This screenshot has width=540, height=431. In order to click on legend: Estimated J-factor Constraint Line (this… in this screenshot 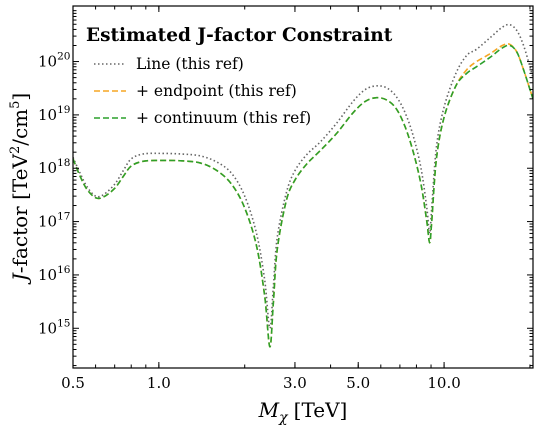, I will do `click(239, 76)`.